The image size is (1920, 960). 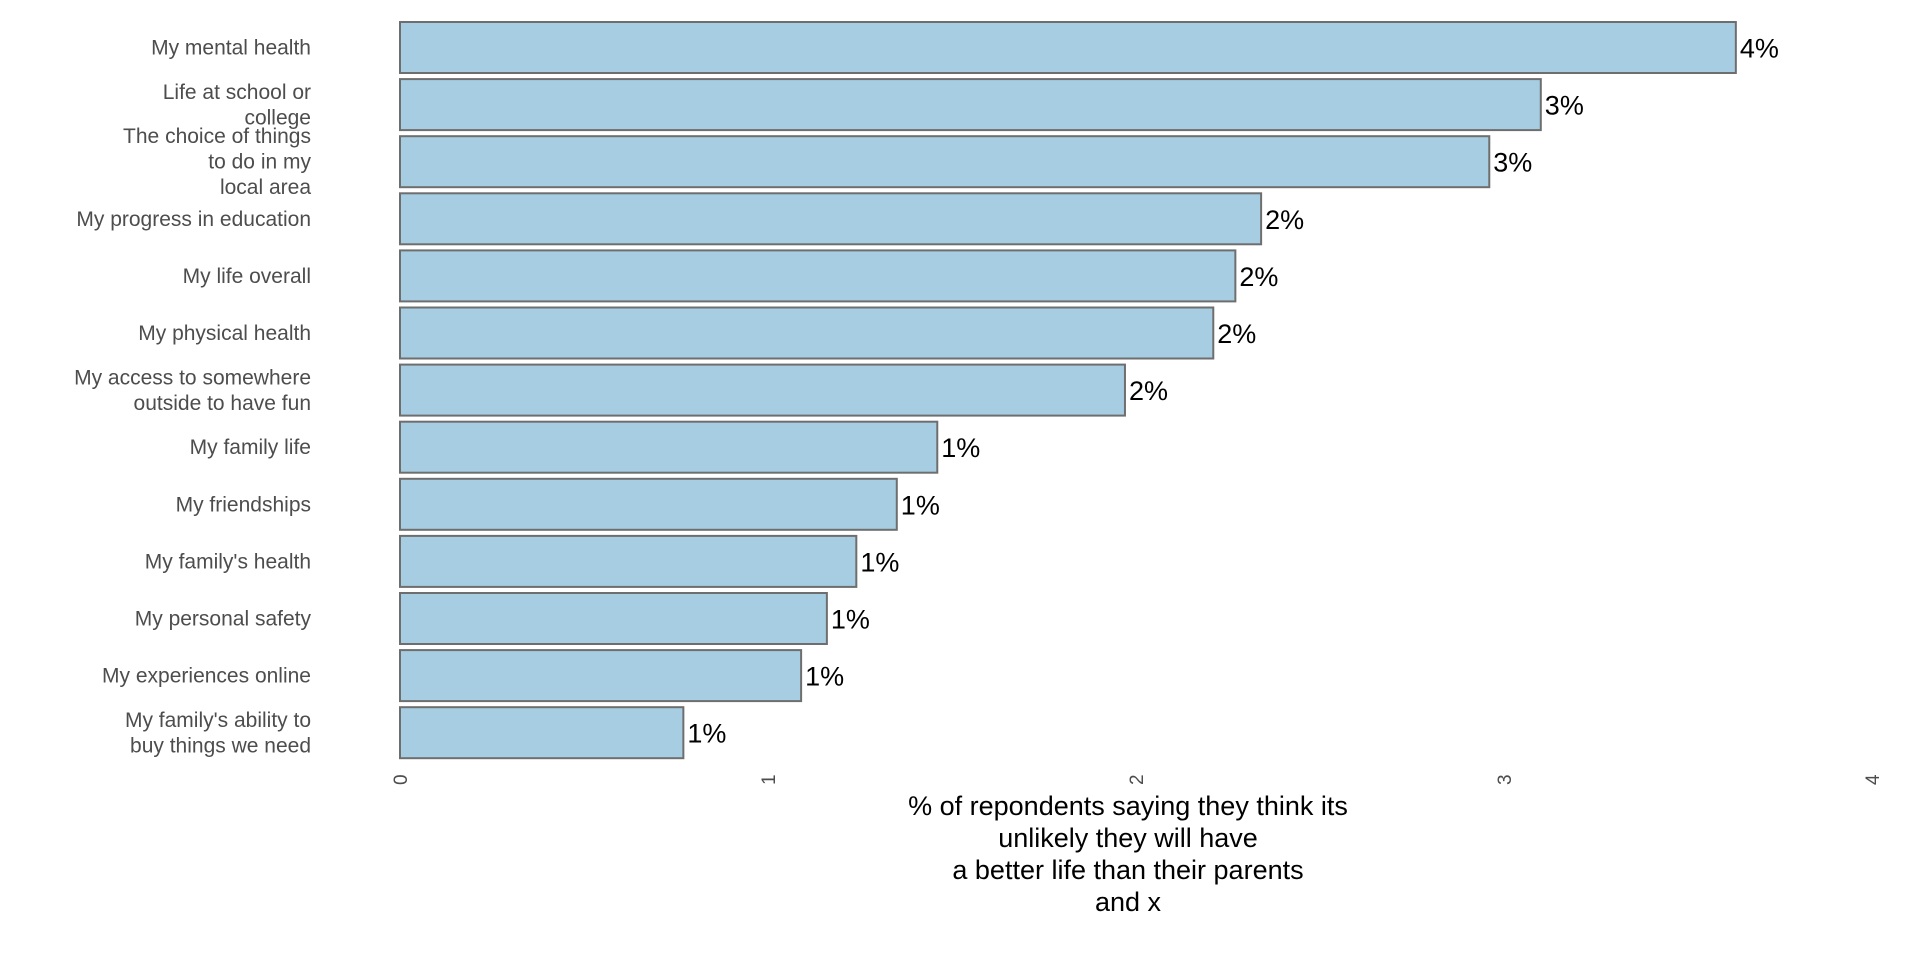 I want to click on x-tick-label: 0, so click(x=401, y=779).